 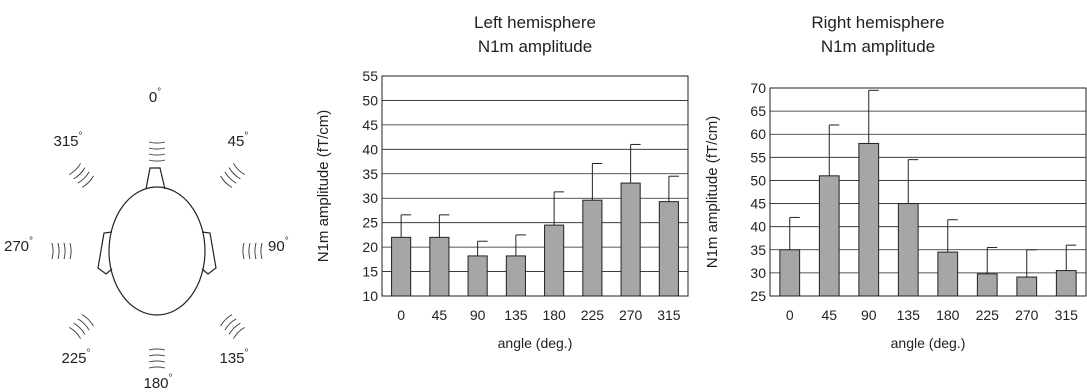 I want to click on angle-label-225: 225°, so click(x=75, y=357).